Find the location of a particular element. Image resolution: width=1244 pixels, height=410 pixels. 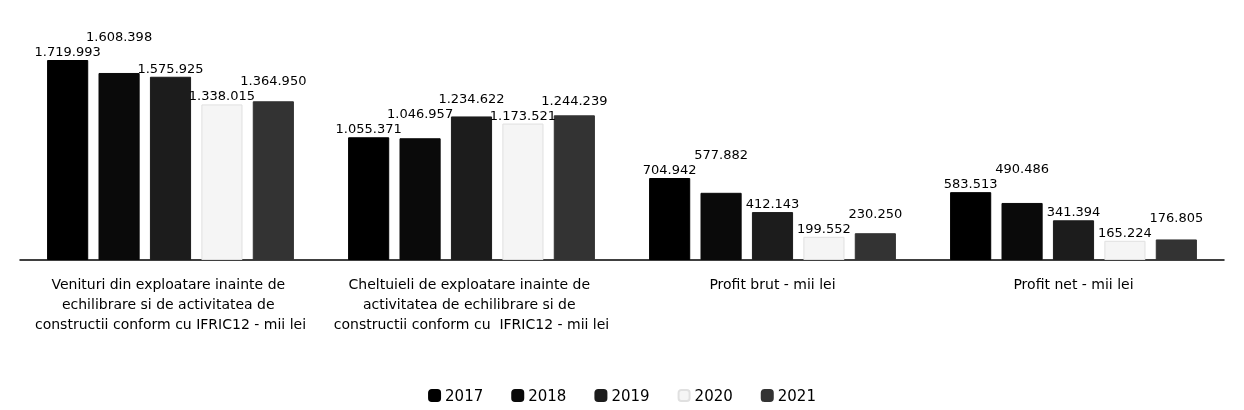

legend-label: 2020 is located at coordinates (713, 395).